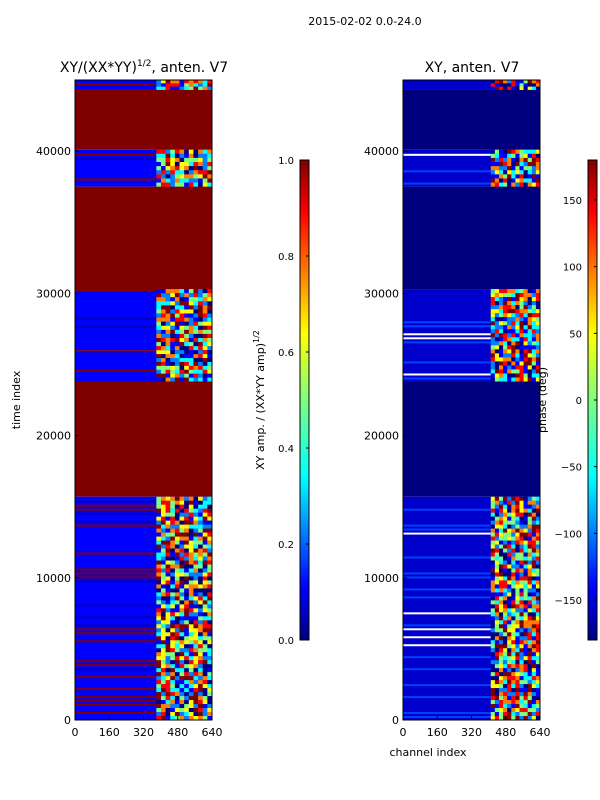  Describe the element at coordinates (568, 534) in the screenshot. I see `colorbar-tick-label: −100` at that location.